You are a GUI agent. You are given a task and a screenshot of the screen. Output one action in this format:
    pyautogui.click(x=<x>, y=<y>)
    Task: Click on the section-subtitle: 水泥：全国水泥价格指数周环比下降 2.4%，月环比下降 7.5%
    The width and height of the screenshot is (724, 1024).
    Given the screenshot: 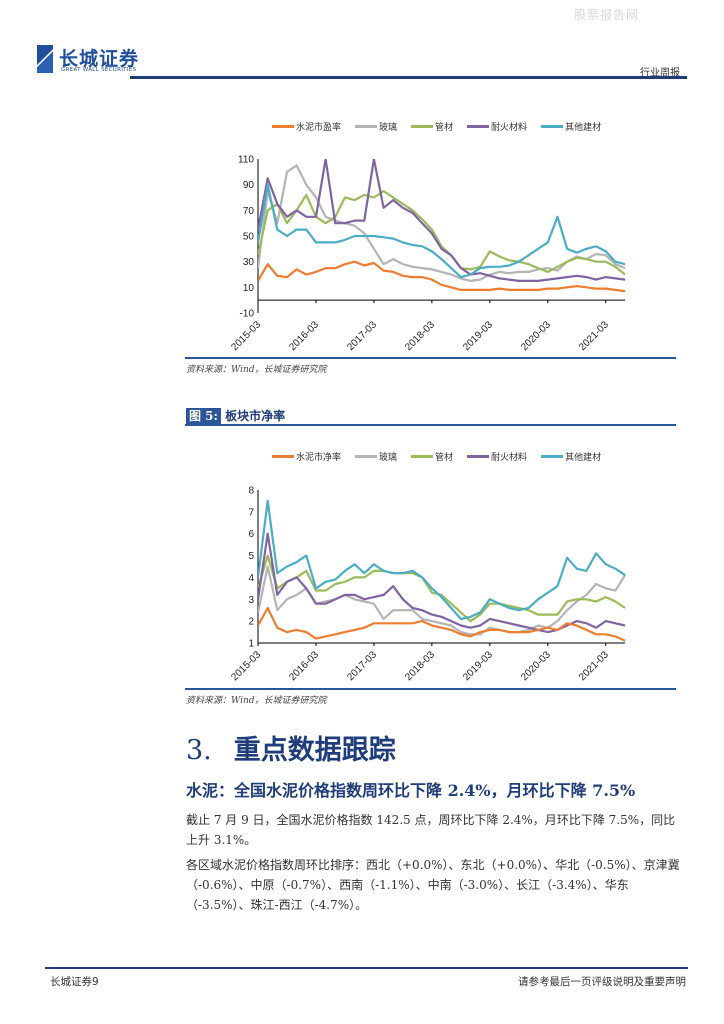 What is the action you would take?
    pyautogui.click(x=411, y=790)
    